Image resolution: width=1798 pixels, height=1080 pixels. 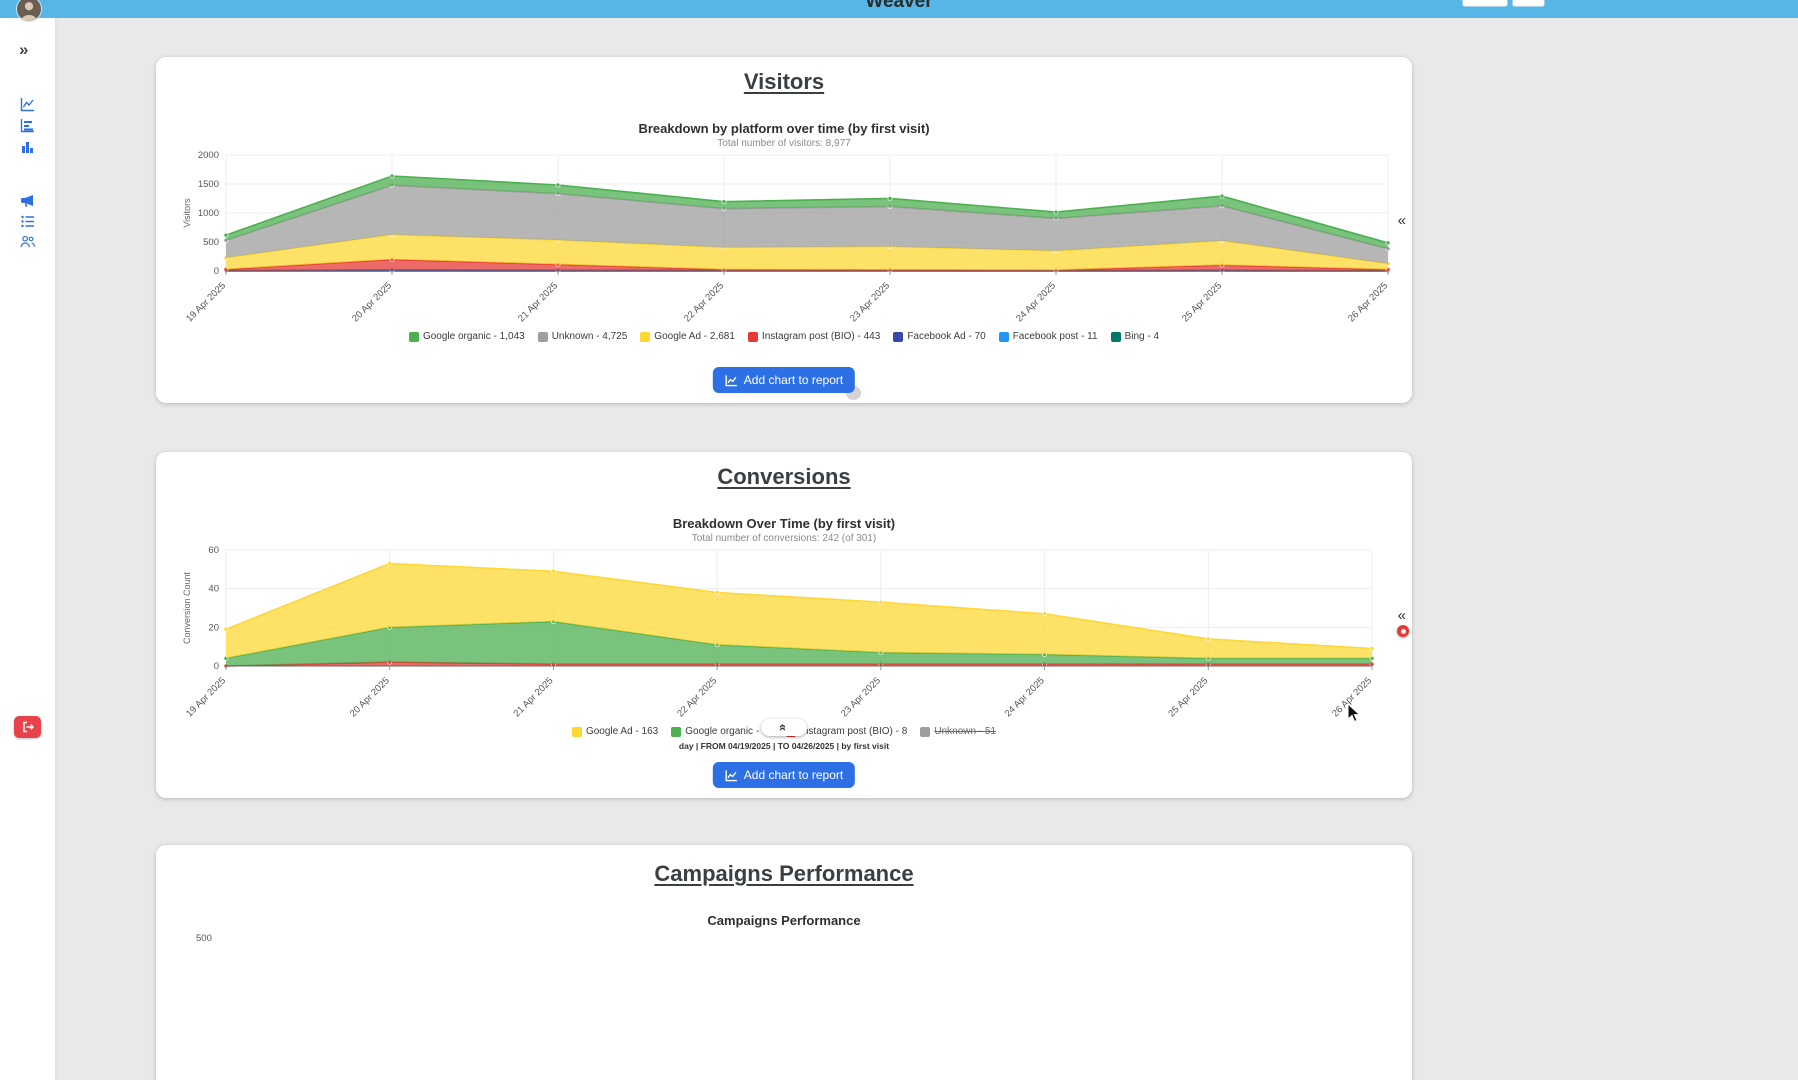 What do you see at coordinates (473, 336) in the screenshot?
I see `legend-label: Google organic - 1,043` at bounding box center [473, 336].